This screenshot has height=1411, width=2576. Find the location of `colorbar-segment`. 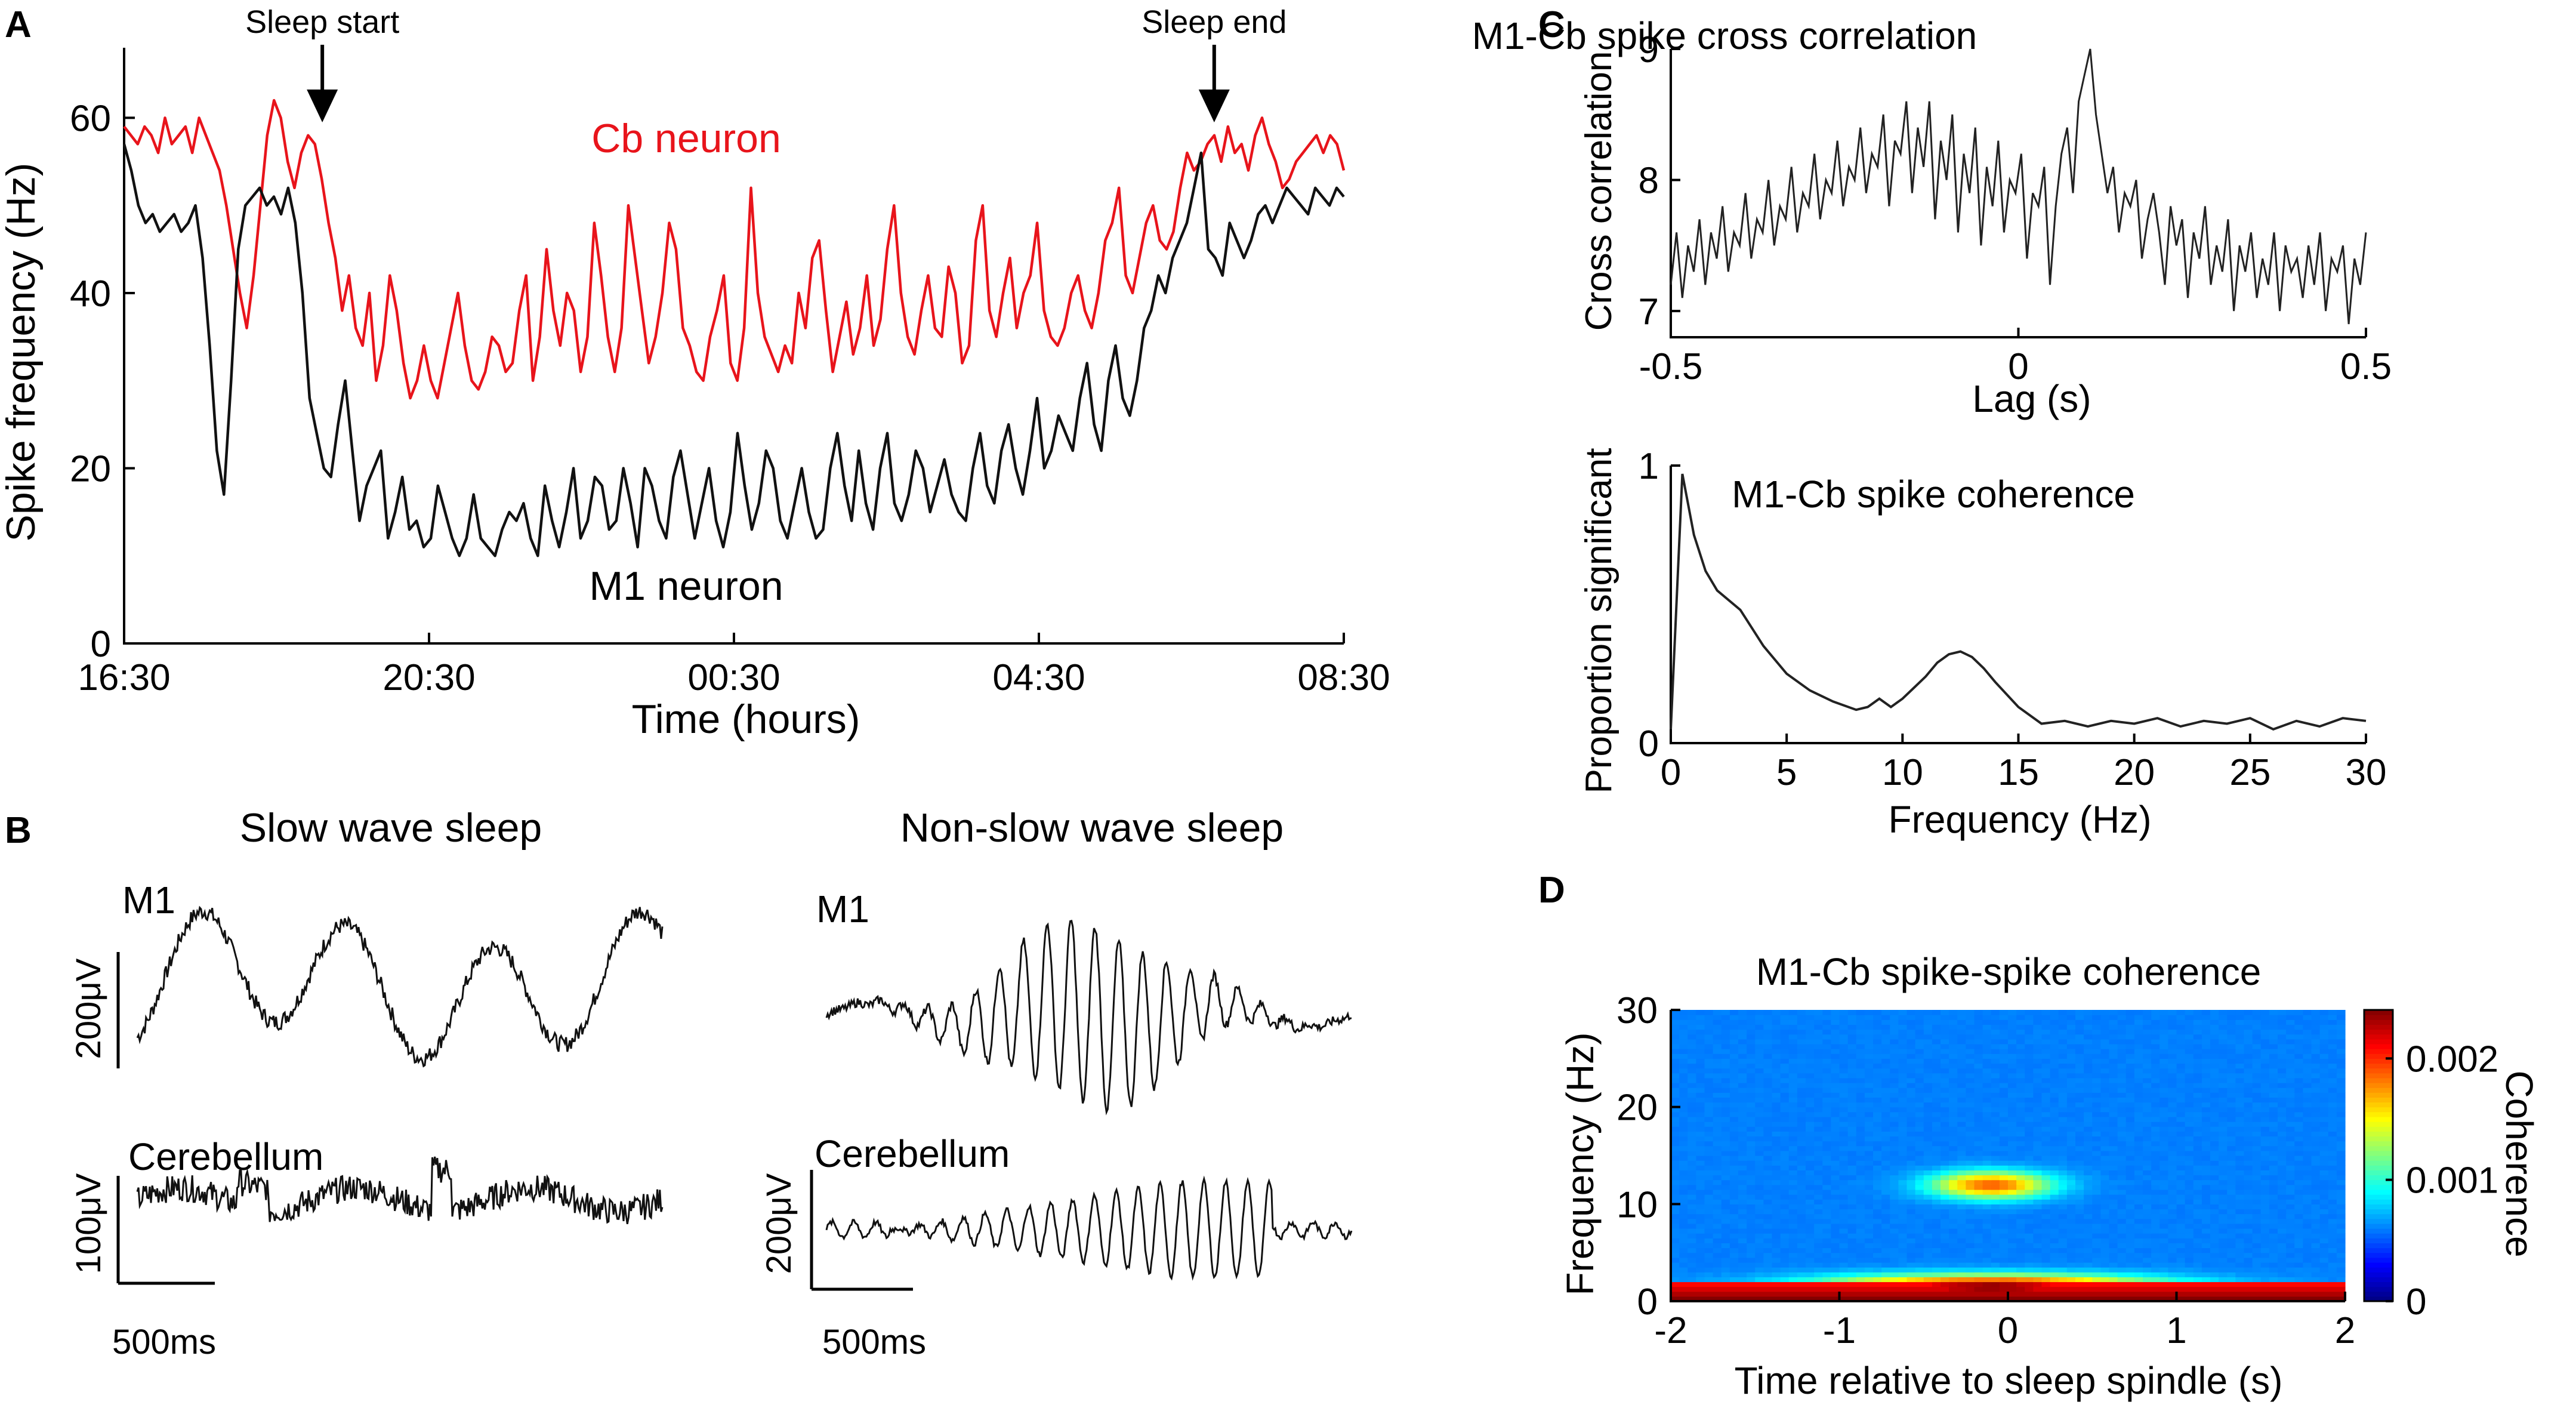

colorbar-segment is located at coordinates (2379, 1289).